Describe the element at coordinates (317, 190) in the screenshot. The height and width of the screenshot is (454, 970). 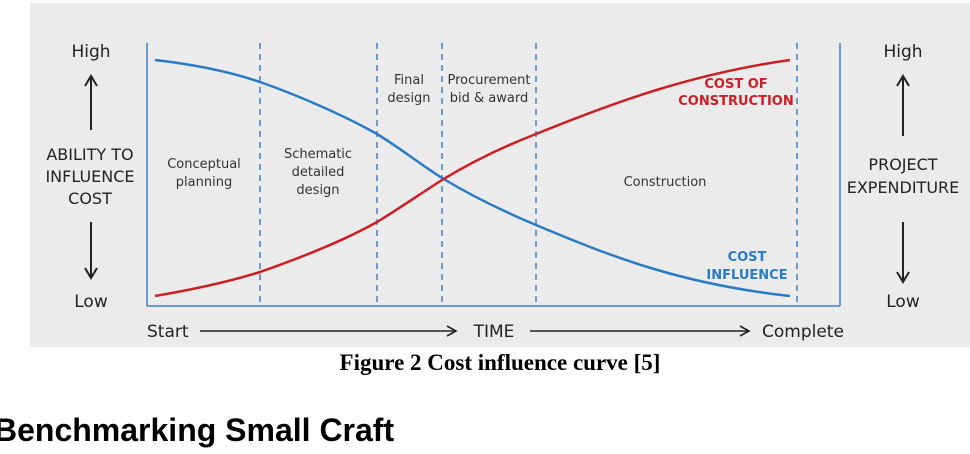
I see `phase-schematic-design-line-3: design` at that location.